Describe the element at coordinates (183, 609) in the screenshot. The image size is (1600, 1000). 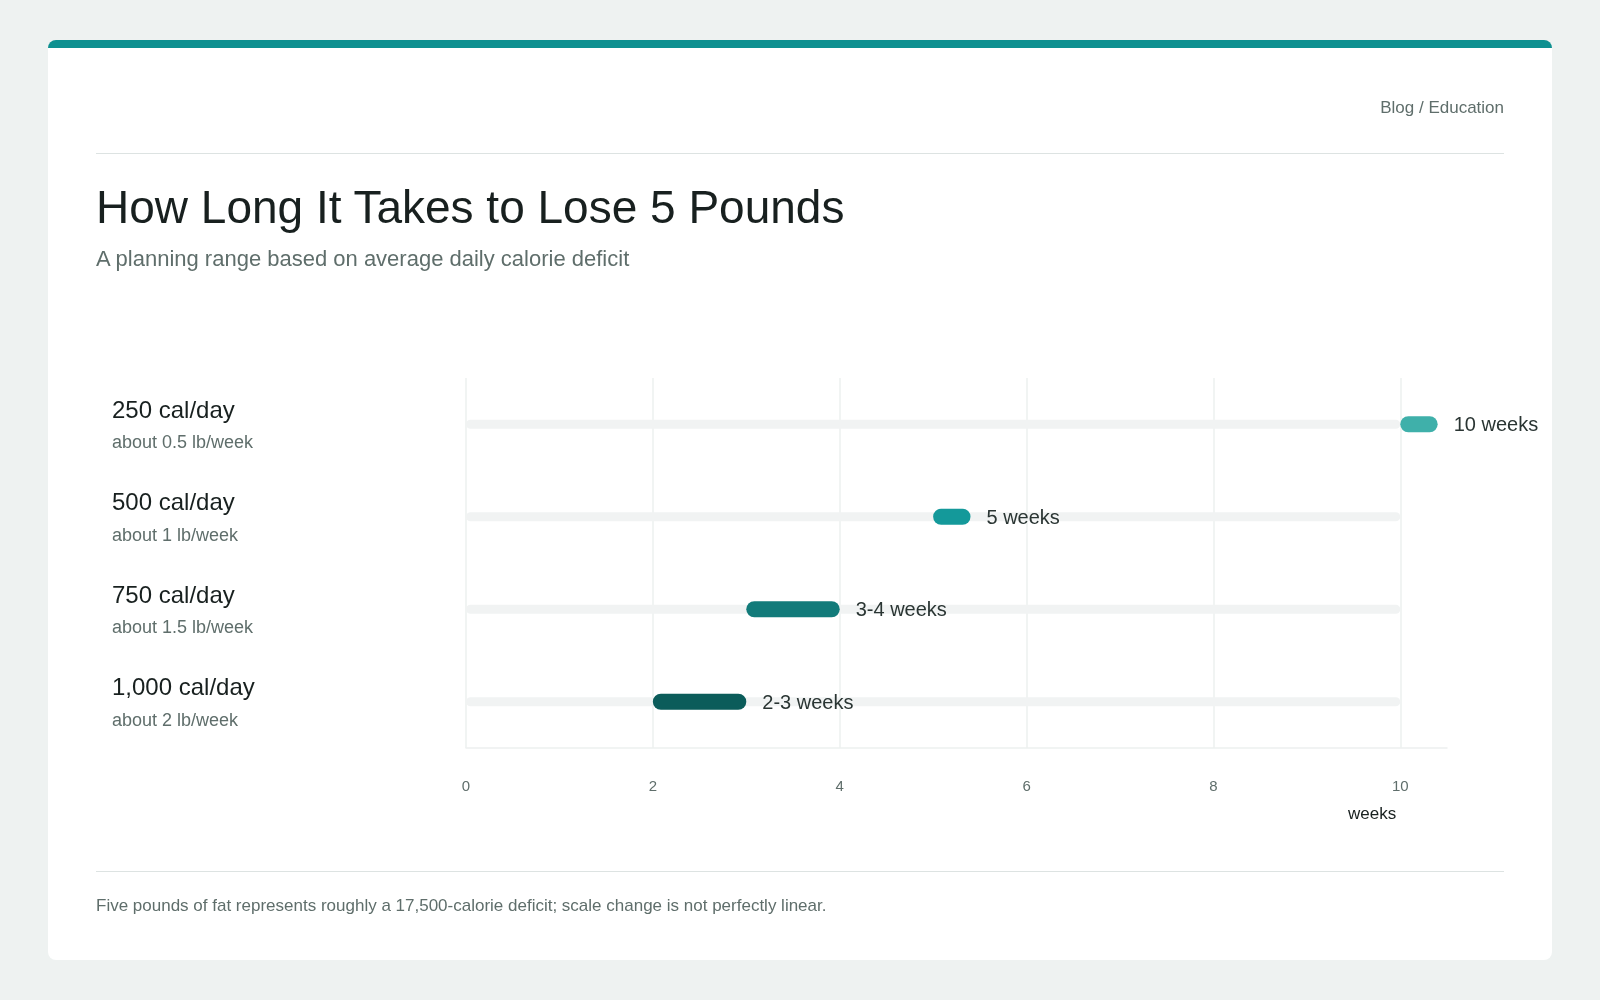
I see `y-tick-label: 750 cal/day about 1.5 lb/week` at that location.